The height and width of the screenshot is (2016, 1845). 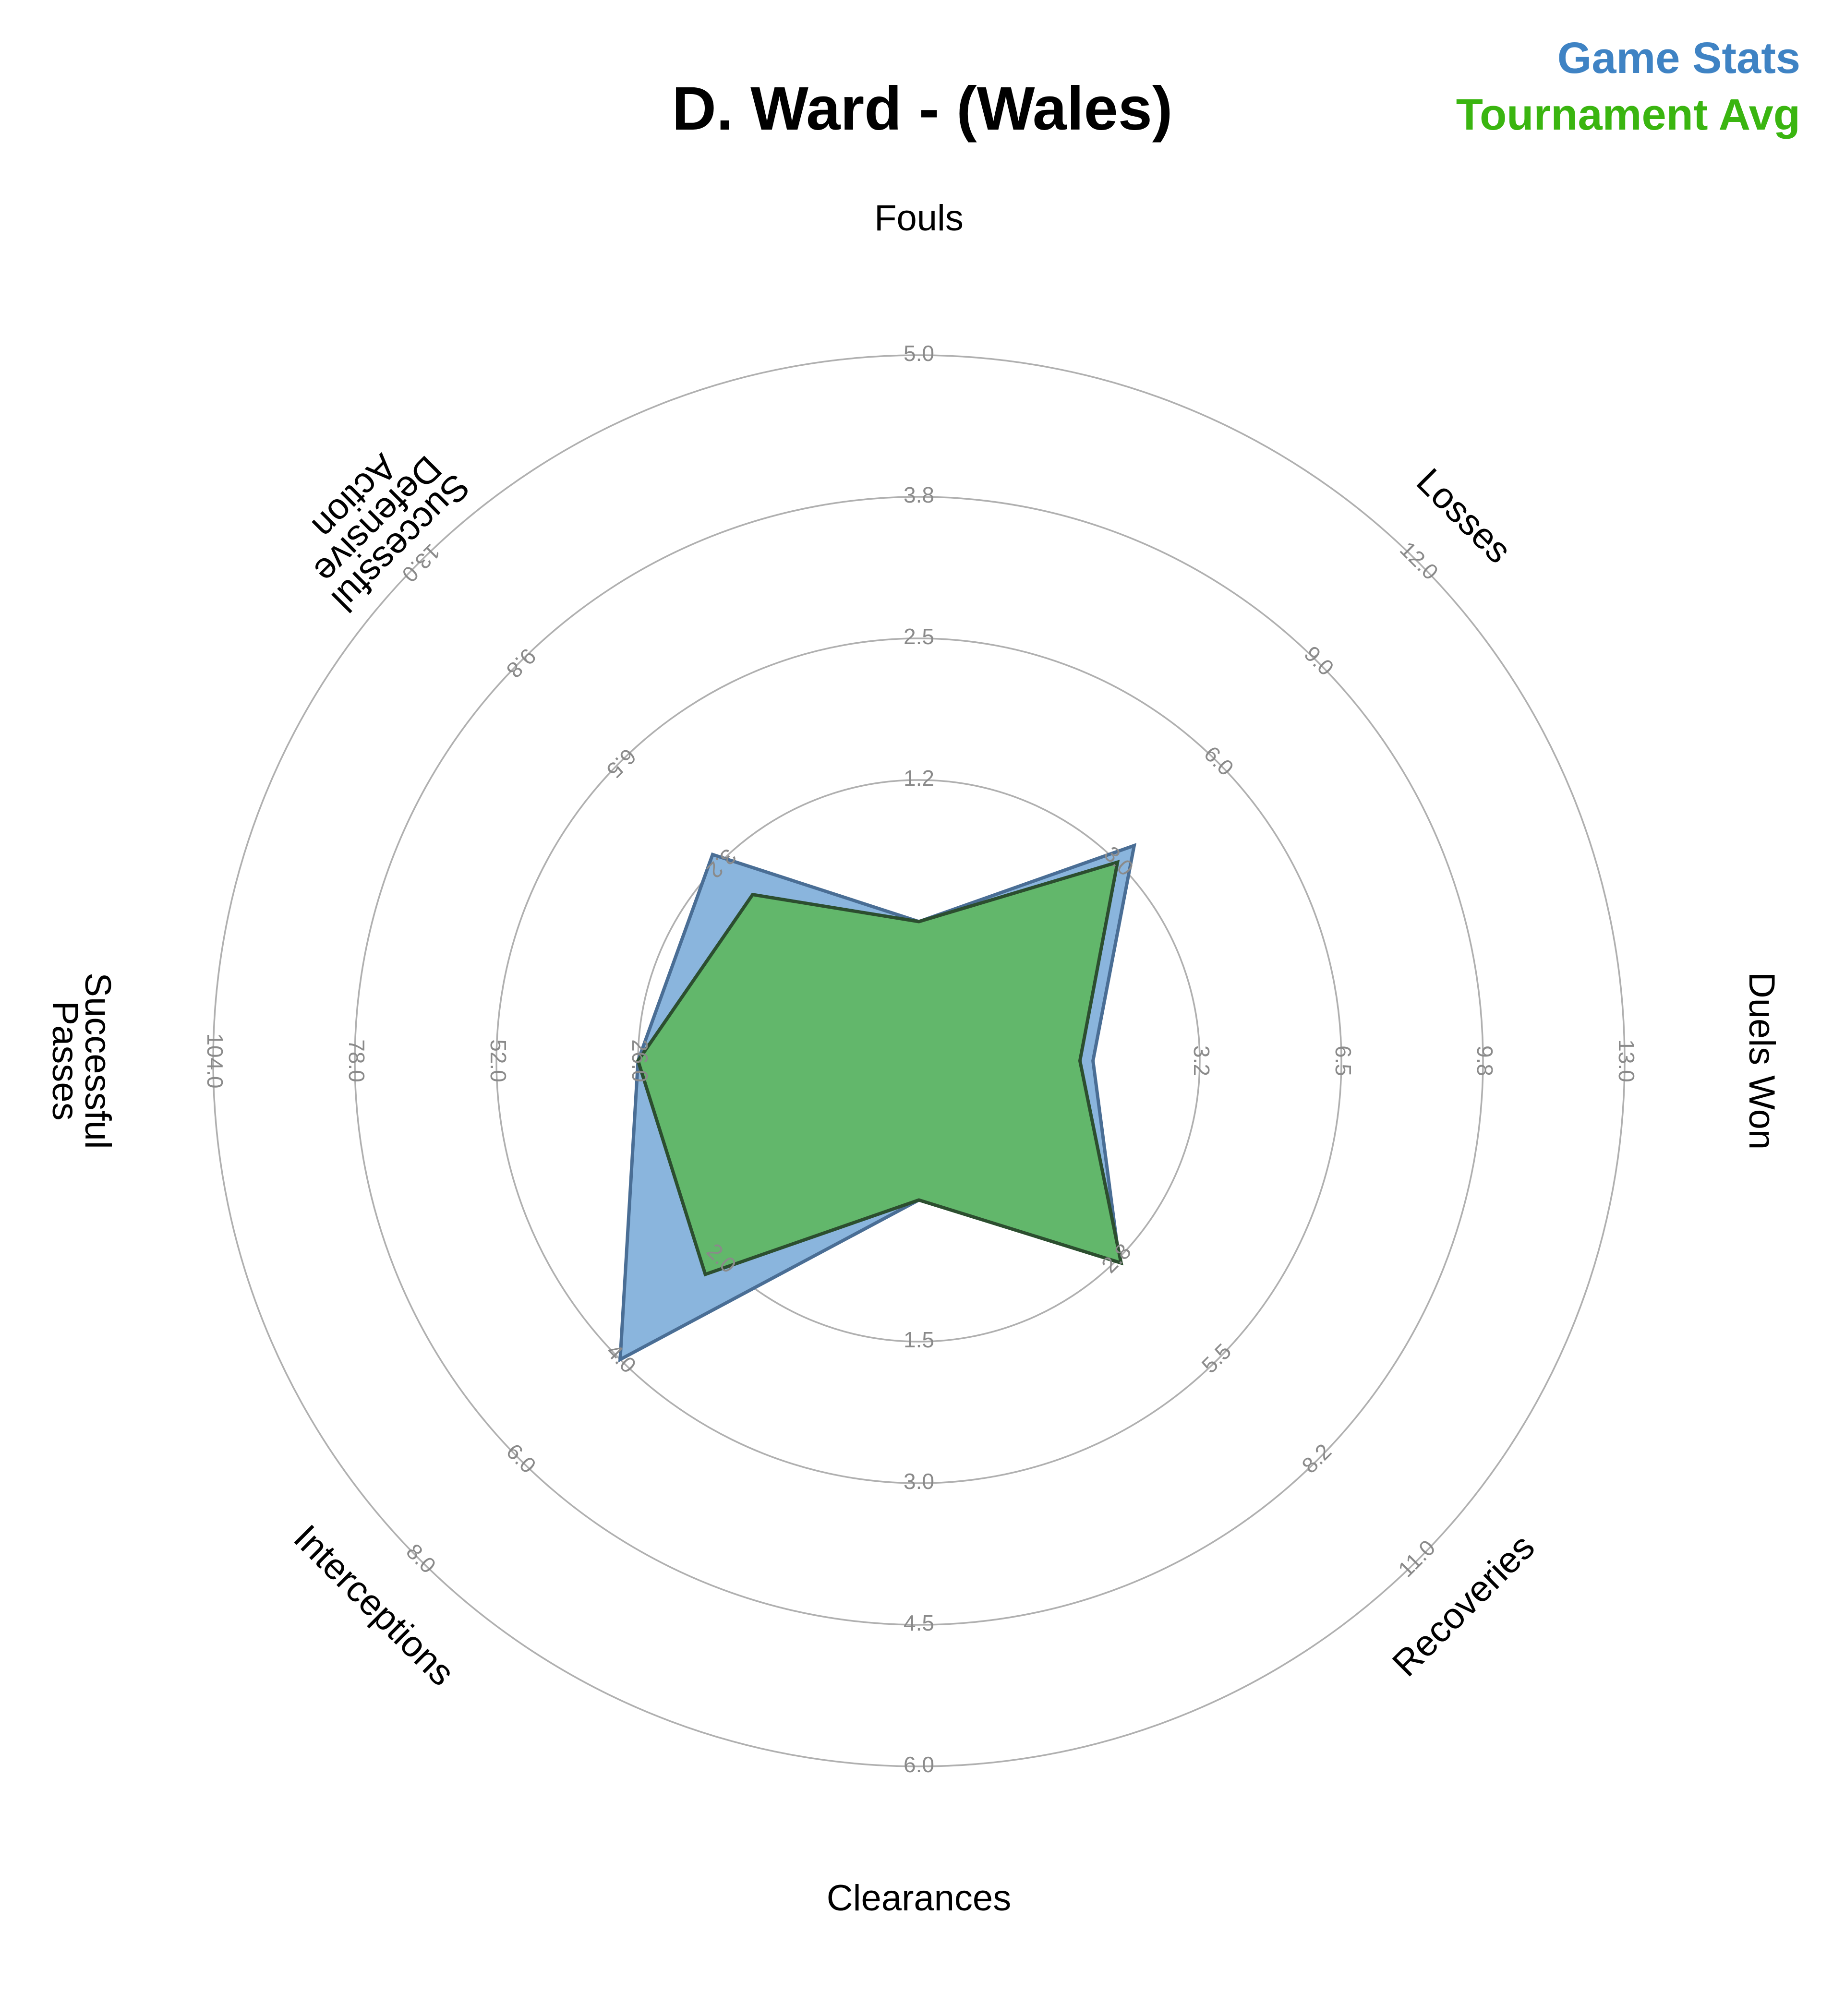 I want to click on axis-label: Duels Won, so click(x=1761, y=1061).